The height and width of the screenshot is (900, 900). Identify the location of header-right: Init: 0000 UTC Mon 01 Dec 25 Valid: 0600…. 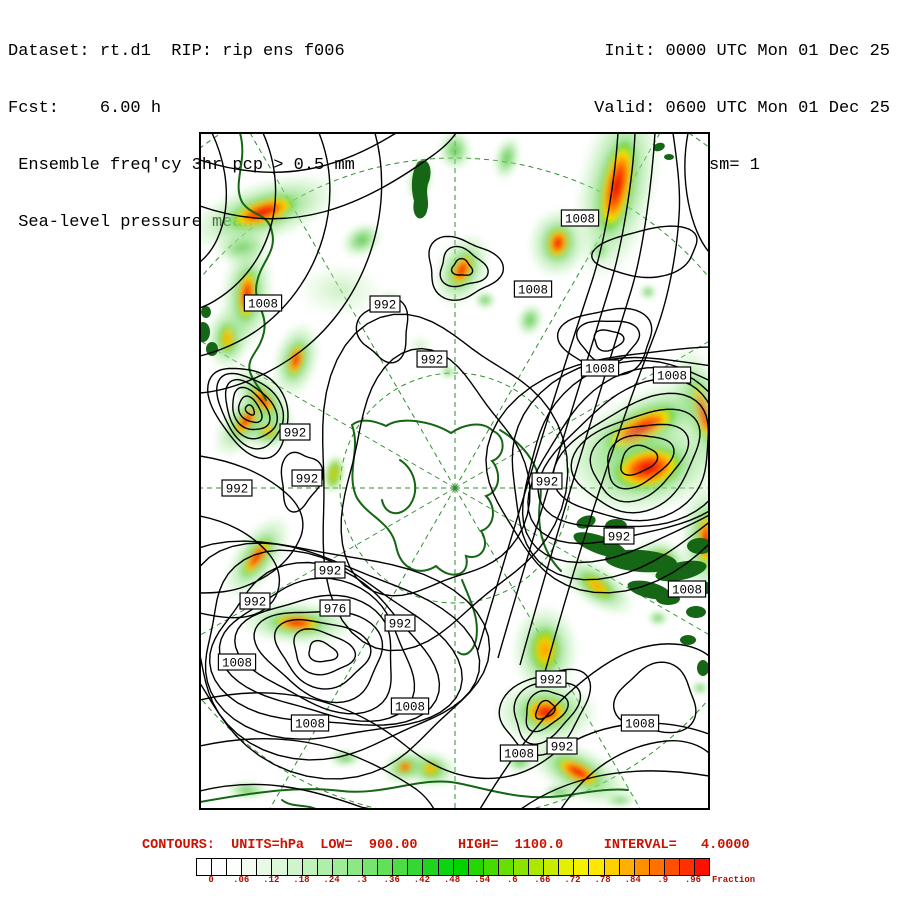
(742, 99).